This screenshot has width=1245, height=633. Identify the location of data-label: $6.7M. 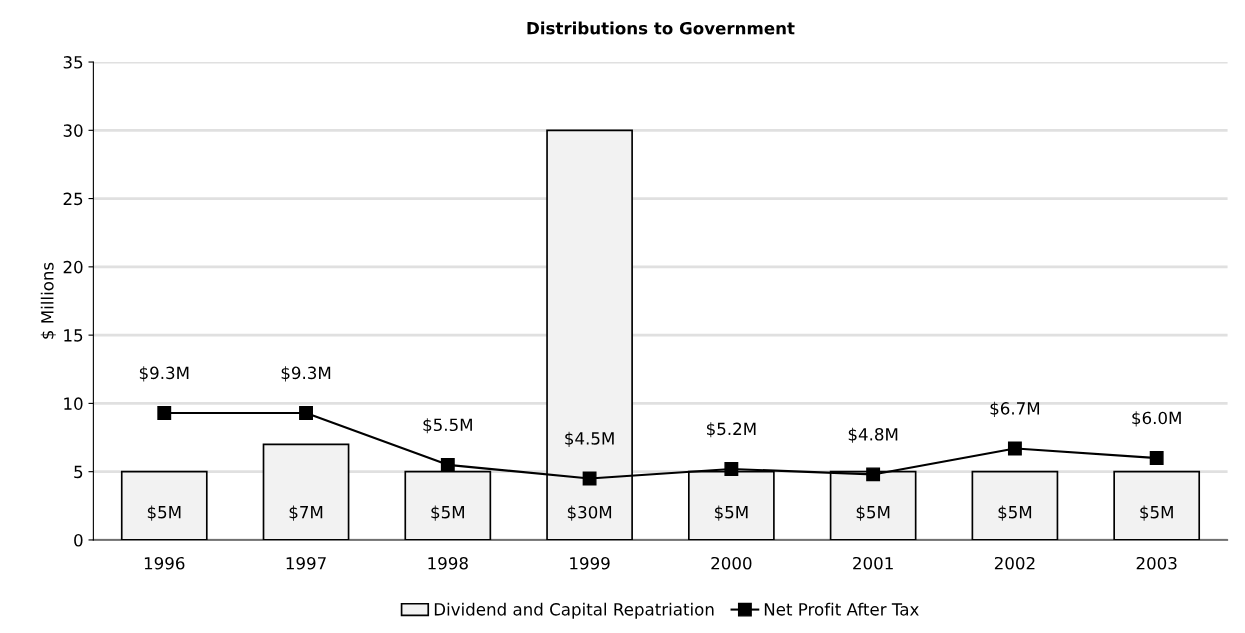
(1015, 409).